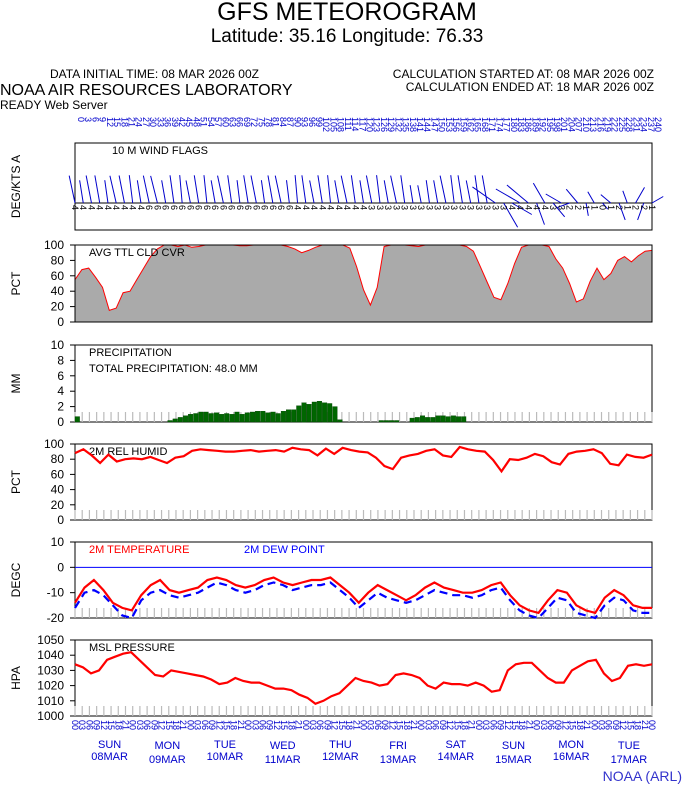 The image size is (694, 788). What do you see at coordinates (363, 283) in the screenshot?
I see `cloud-area` at bounding box center [363, 283].